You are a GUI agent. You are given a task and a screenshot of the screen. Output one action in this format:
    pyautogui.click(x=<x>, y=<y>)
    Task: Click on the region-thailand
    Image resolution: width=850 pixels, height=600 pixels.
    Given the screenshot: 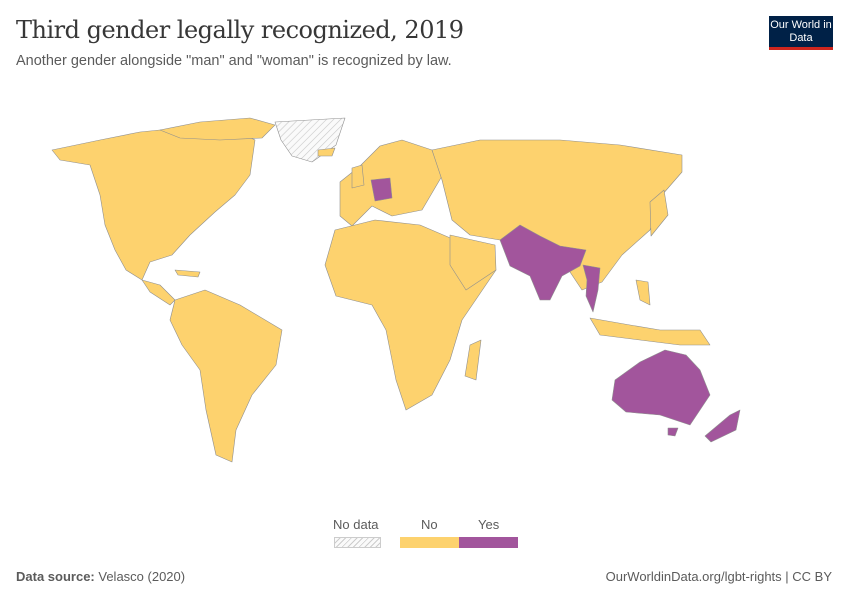 What is the action you would take?
    pyautogui.click(x=591, y=288)
    